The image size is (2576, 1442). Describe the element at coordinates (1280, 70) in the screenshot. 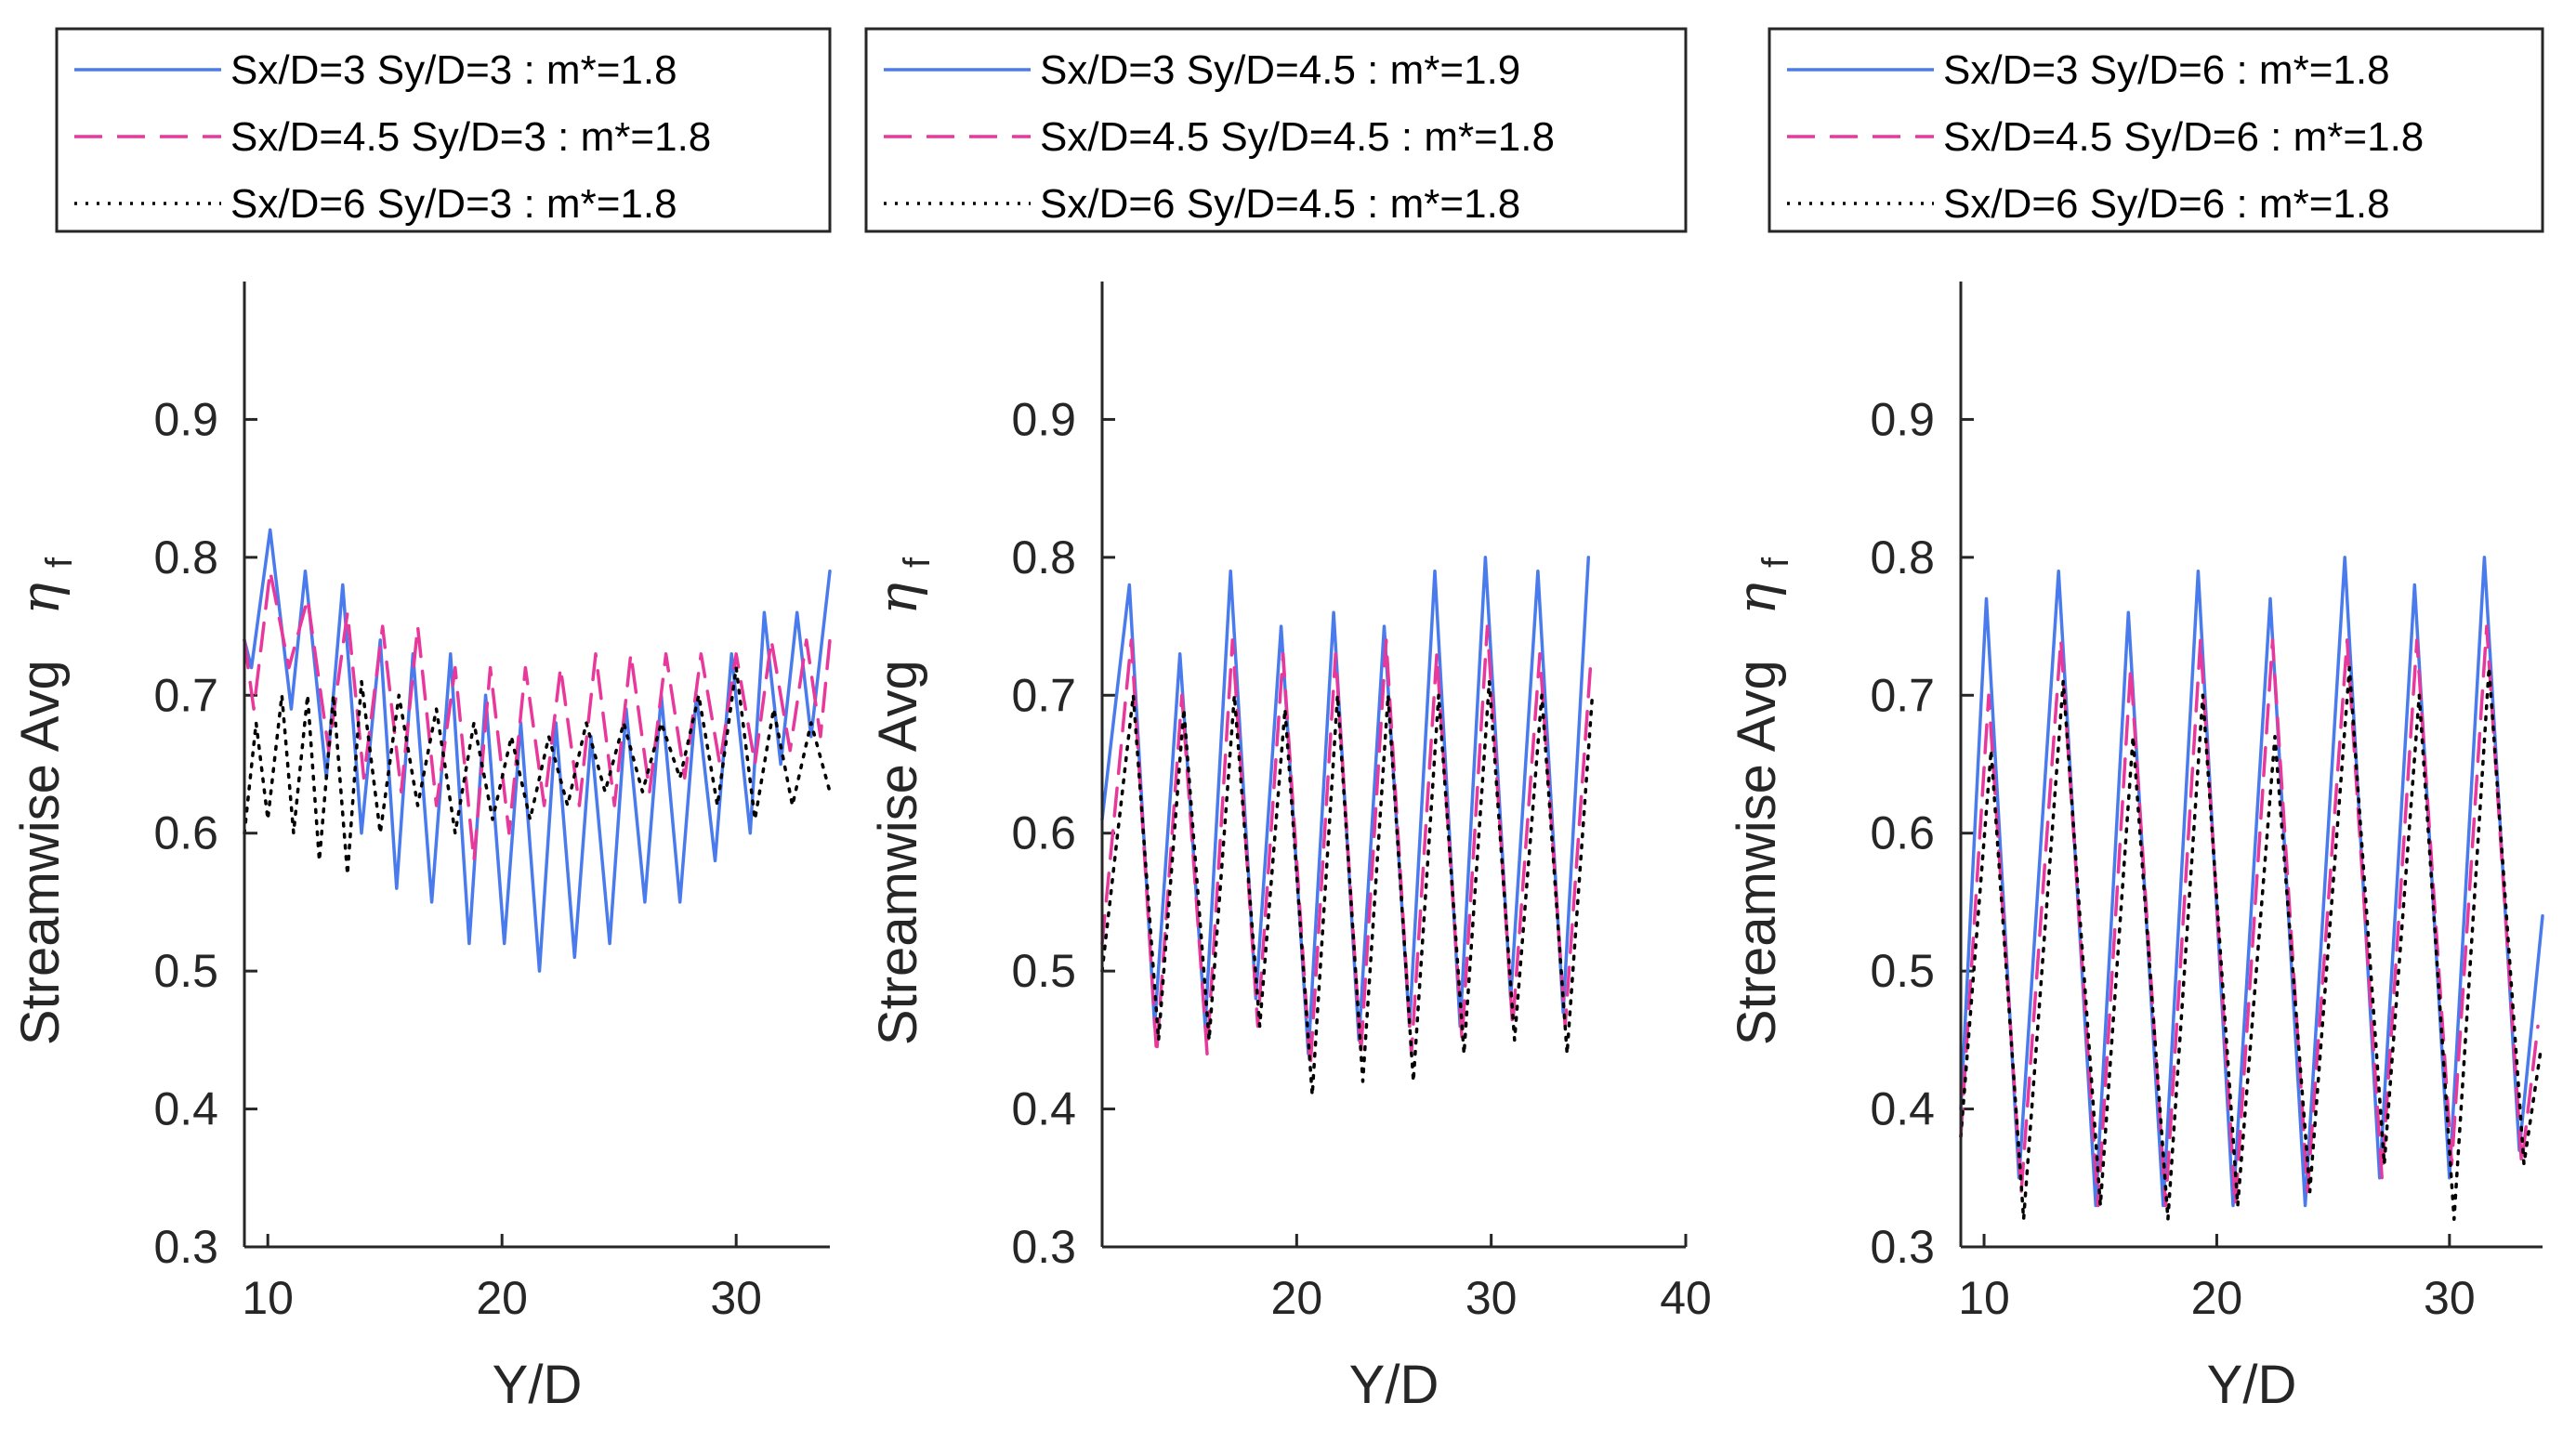

I see `legend-label-1: Sx/D=3 Sy/D=4.5 : m*=1.9` at that location.